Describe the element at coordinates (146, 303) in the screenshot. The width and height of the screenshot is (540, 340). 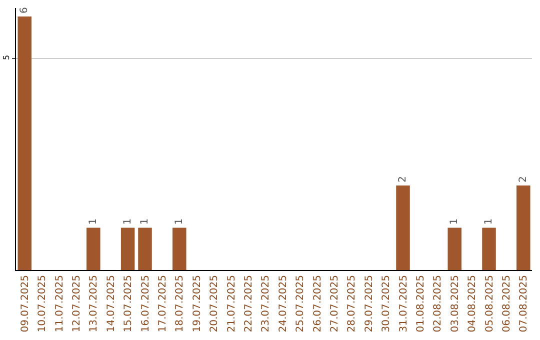
I see `x-tick-label: 16.07.2025` at that location.